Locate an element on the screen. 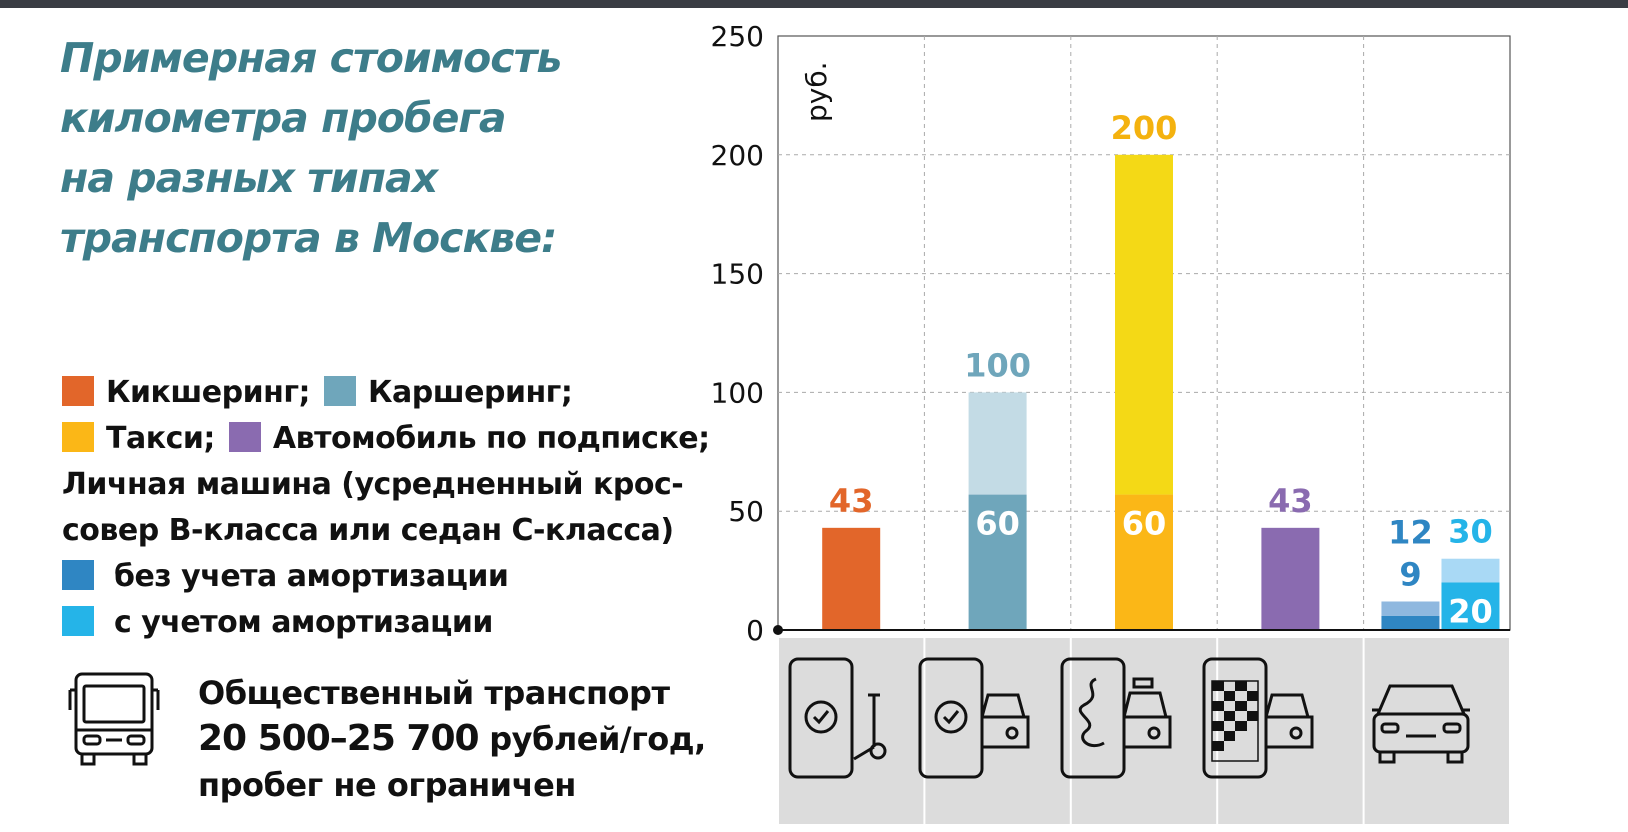  legend-row: Такси; Автомобиль по подписке; is located at coordinates (402, 439).